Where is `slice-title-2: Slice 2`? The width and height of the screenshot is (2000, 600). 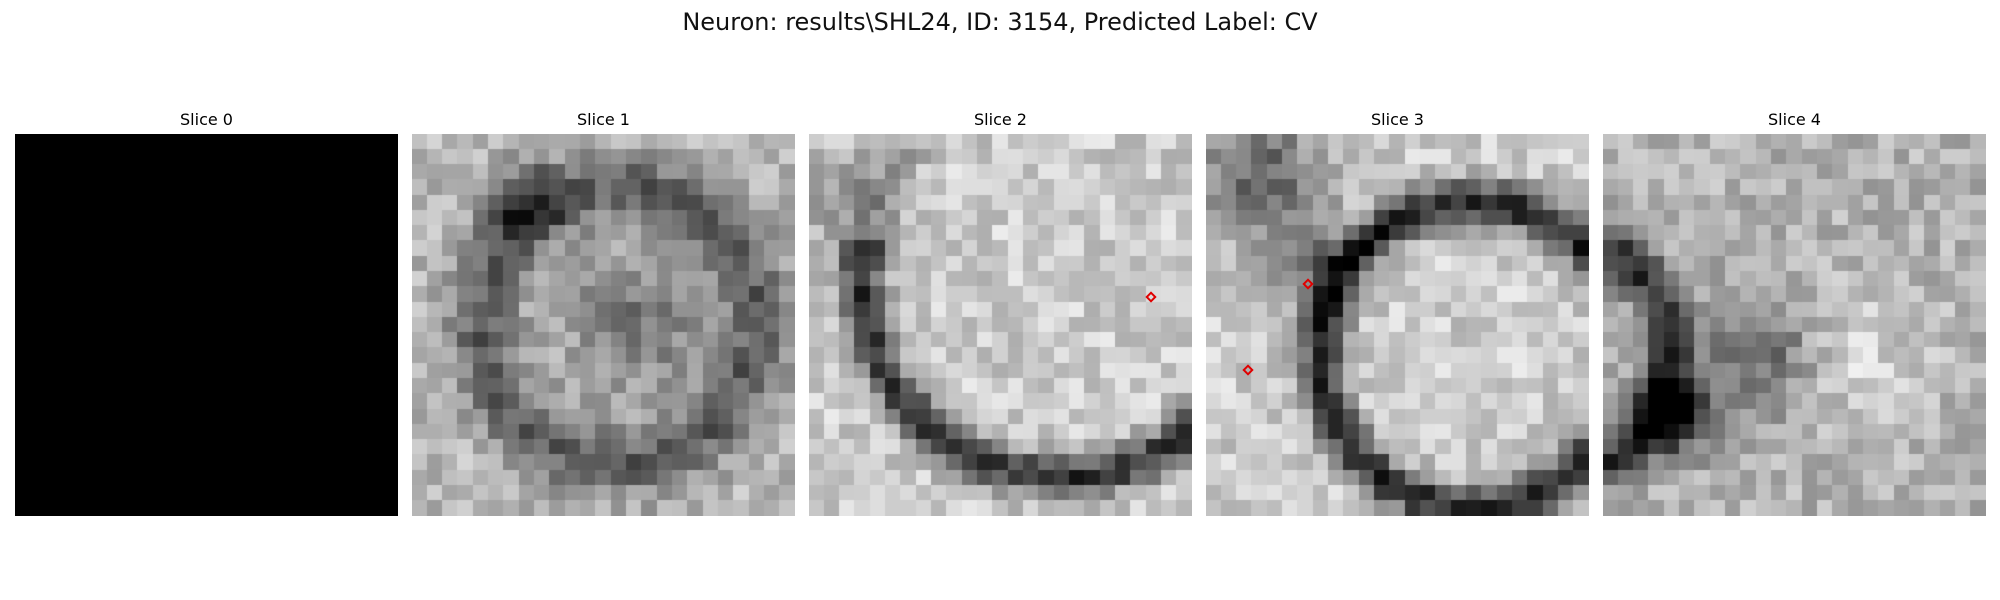
slice-title-2: Slice 2 is located at coordinates (1000, 119).